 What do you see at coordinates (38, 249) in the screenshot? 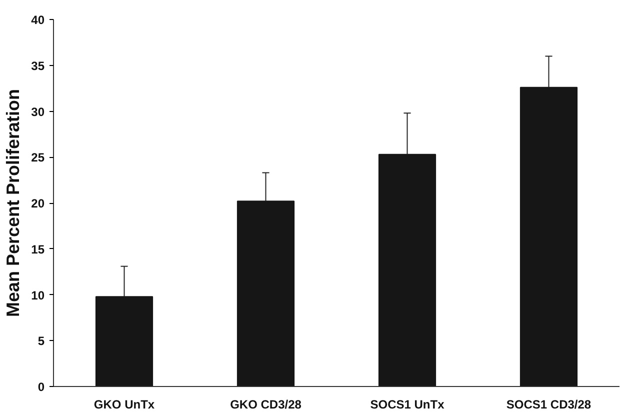
I see `y-tick-label: 15` at bounding box center [38, 249].